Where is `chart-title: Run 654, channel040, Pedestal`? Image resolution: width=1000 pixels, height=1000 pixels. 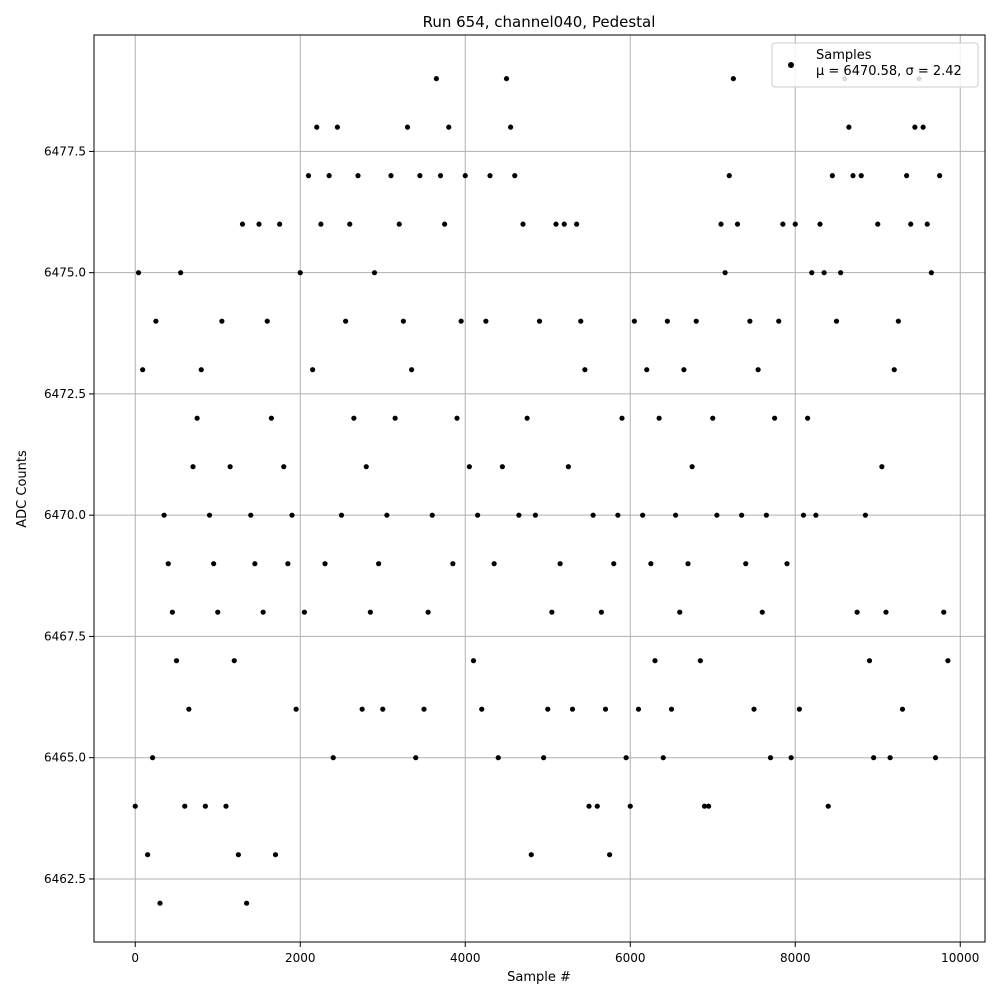 chart-title: Run 654, channel040, Pedestal is located at coordinates (539, 22).